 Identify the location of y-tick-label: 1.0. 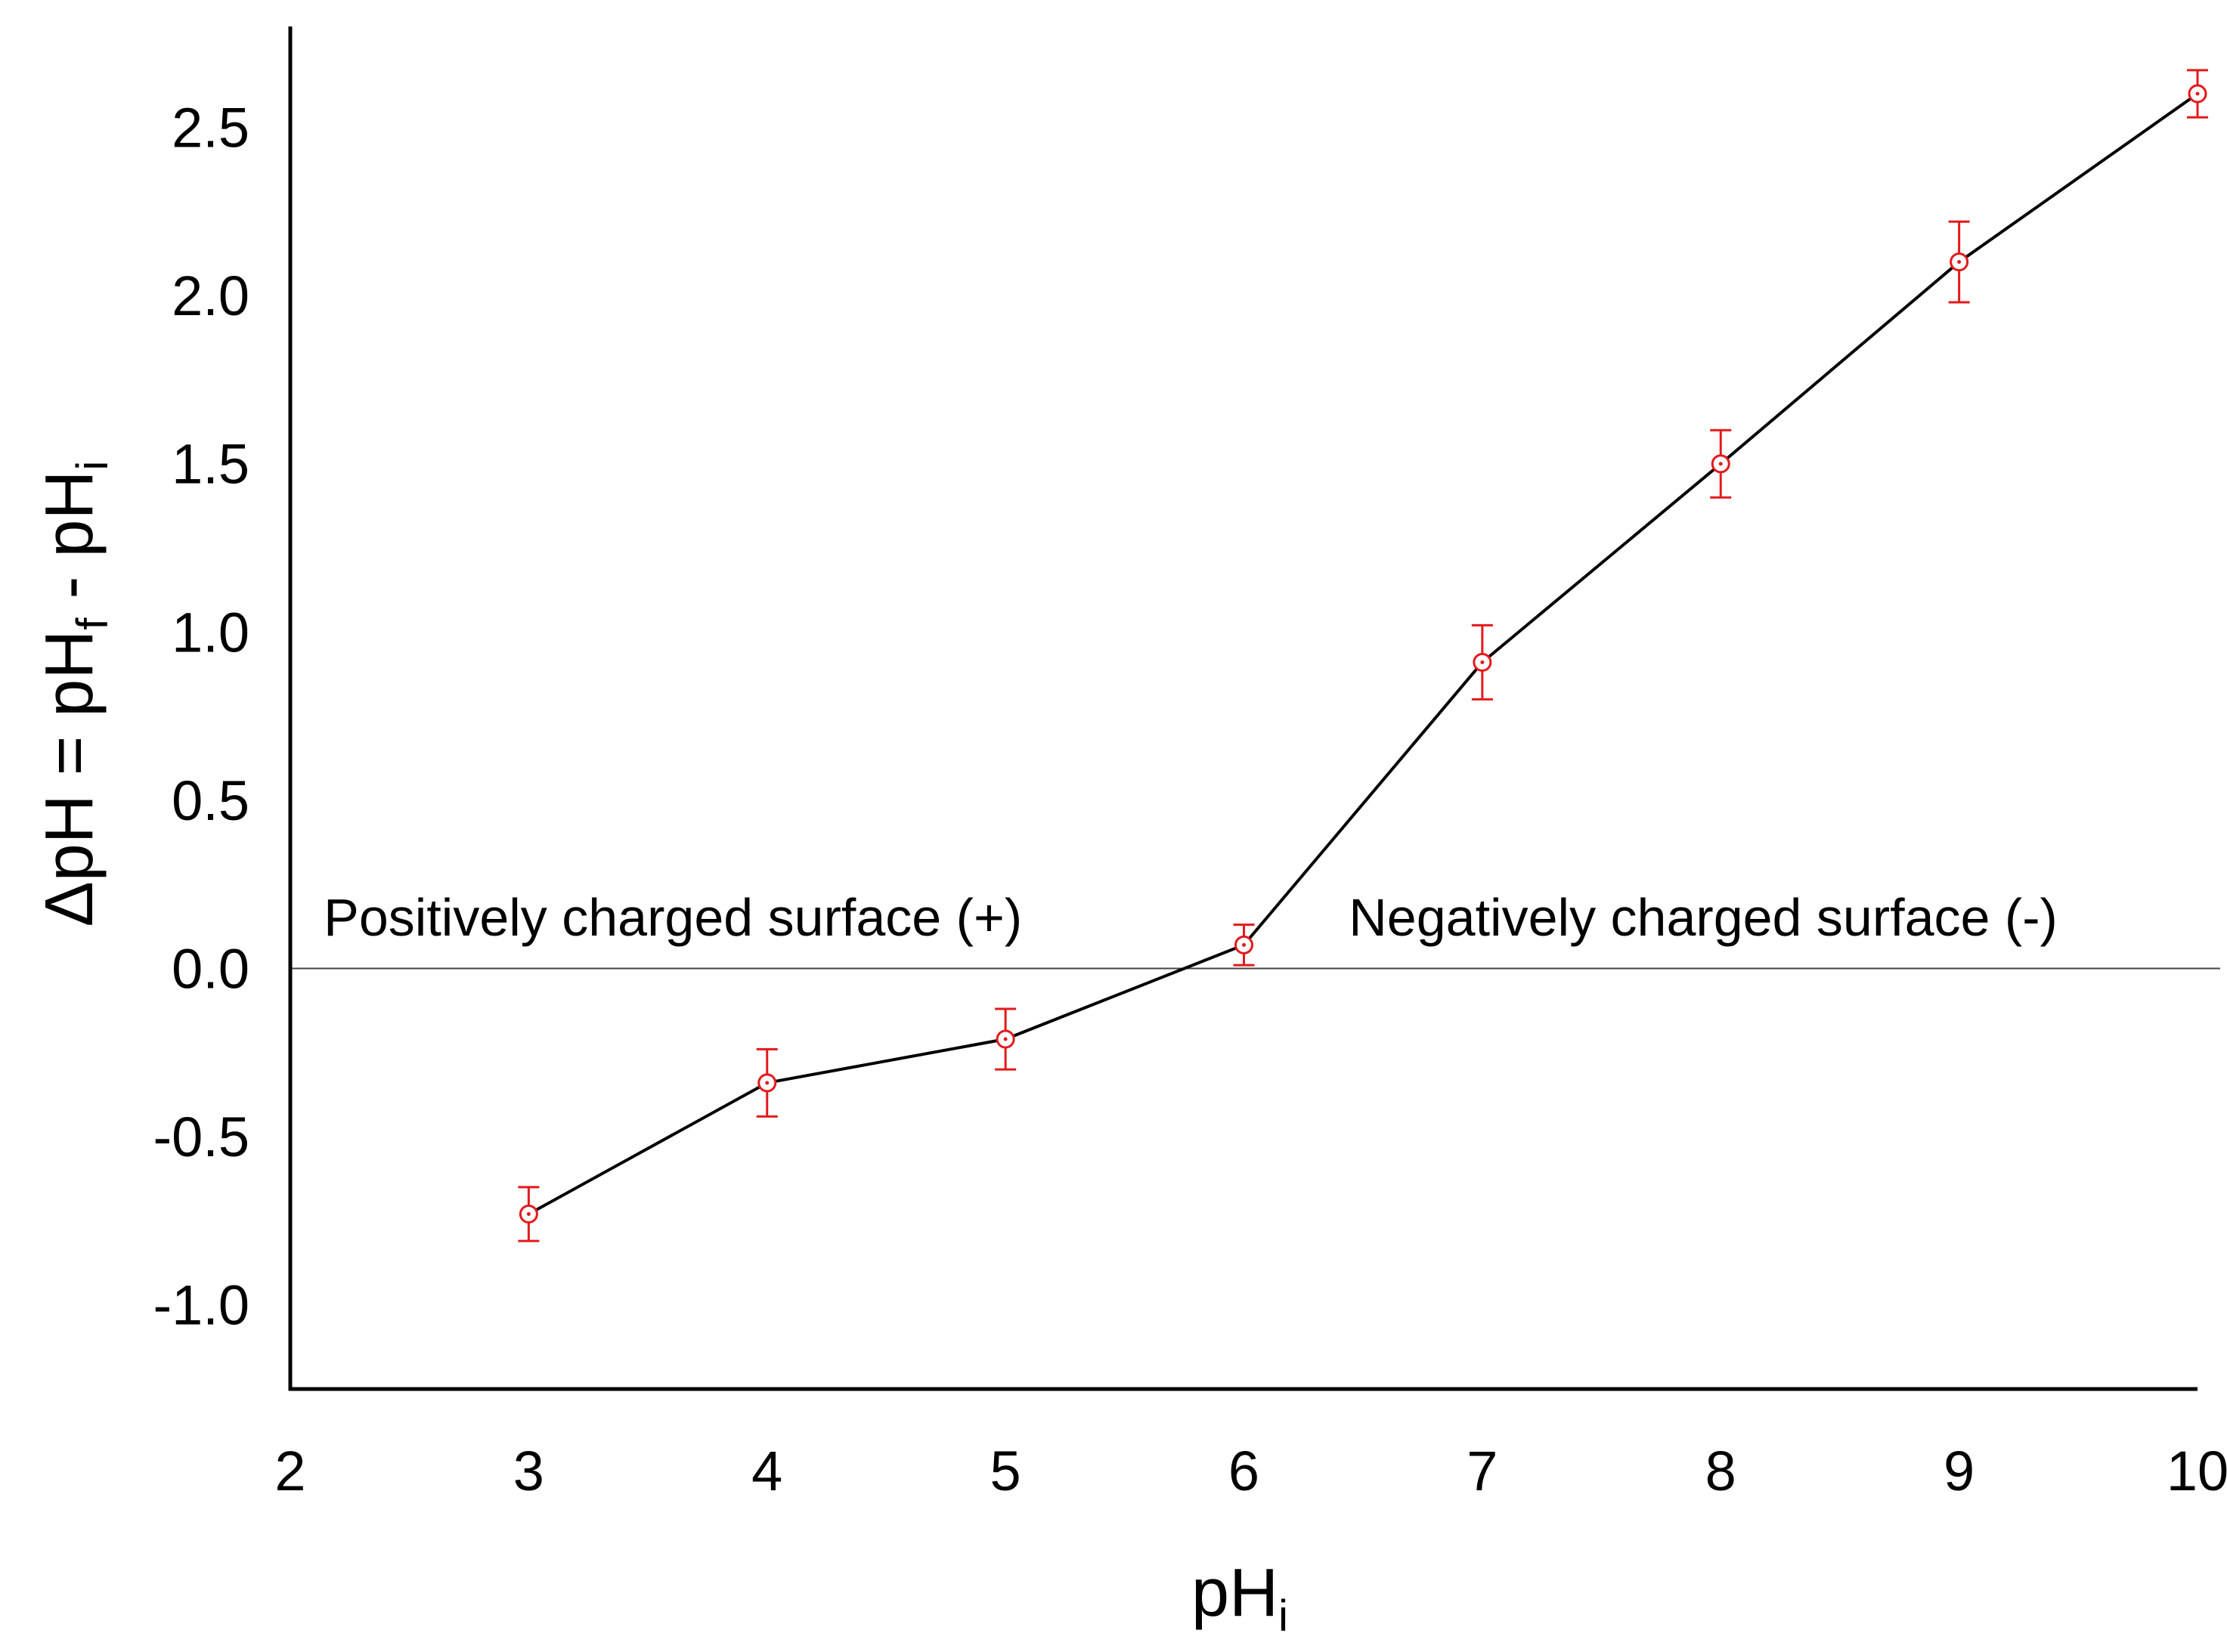
(210, 632).